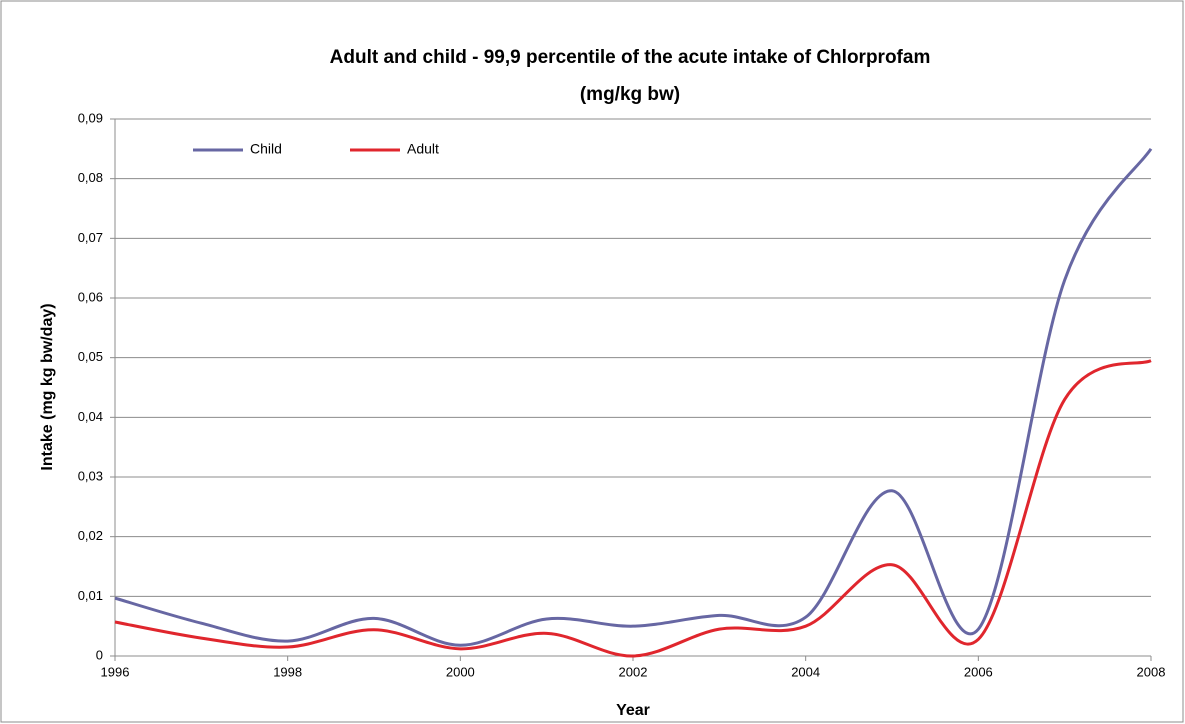 The width and height of the screenshot is (1185, 724). Describe the element at coordinates (630, 94) in the screenshot. I see `chart-subtitle: (mg/kg bw)` at that location.